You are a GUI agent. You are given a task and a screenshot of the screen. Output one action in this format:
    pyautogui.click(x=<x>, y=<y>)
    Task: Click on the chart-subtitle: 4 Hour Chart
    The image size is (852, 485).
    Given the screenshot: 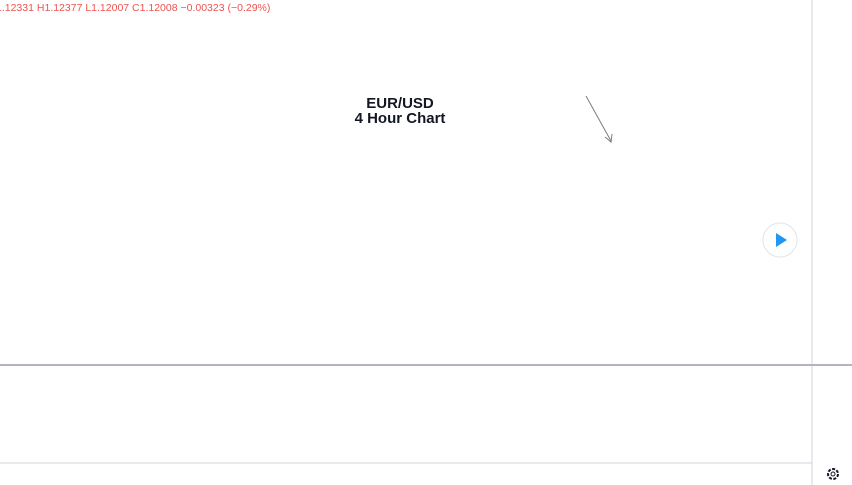 What is the action you would take?
    pyautogui.click(x=400, y=118)
    